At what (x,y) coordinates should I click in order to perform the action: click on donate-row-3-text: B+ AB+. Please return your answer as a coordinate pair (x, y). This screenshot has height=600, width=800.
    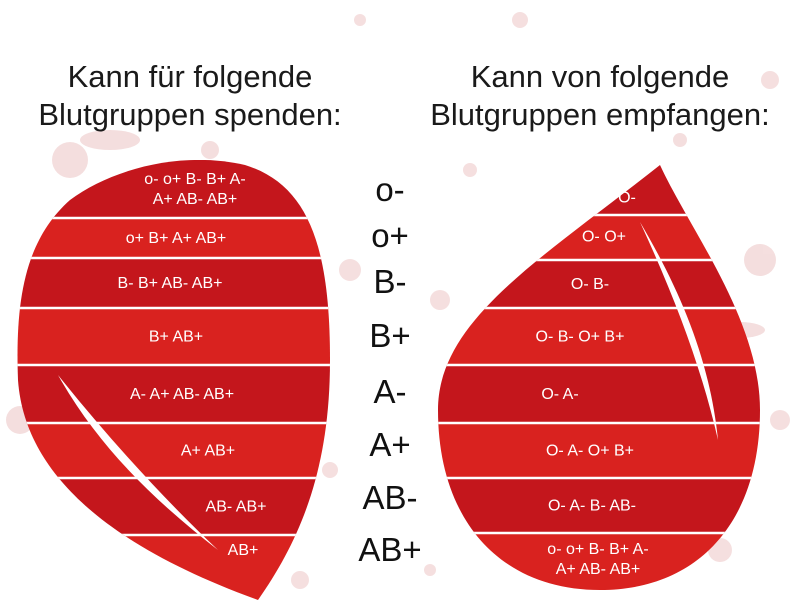
    Looking at the image, I should click on (176, 337).